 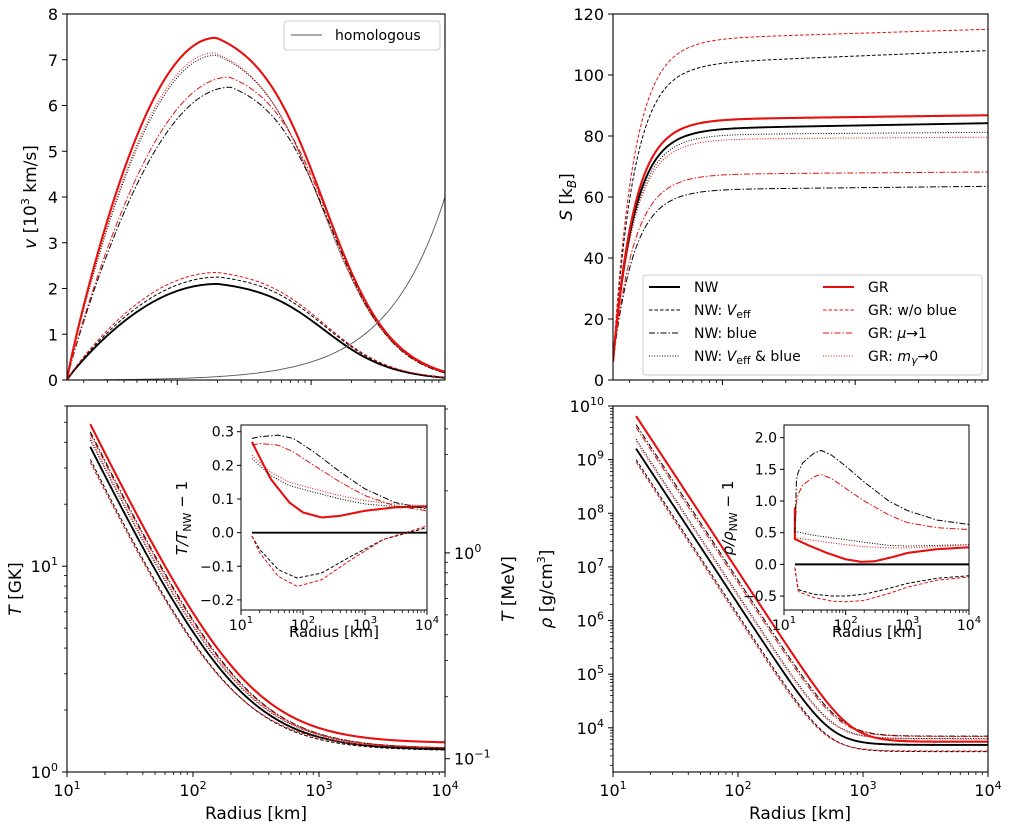 I want to click on velocity-series-nw, so click(x=256, y=331).